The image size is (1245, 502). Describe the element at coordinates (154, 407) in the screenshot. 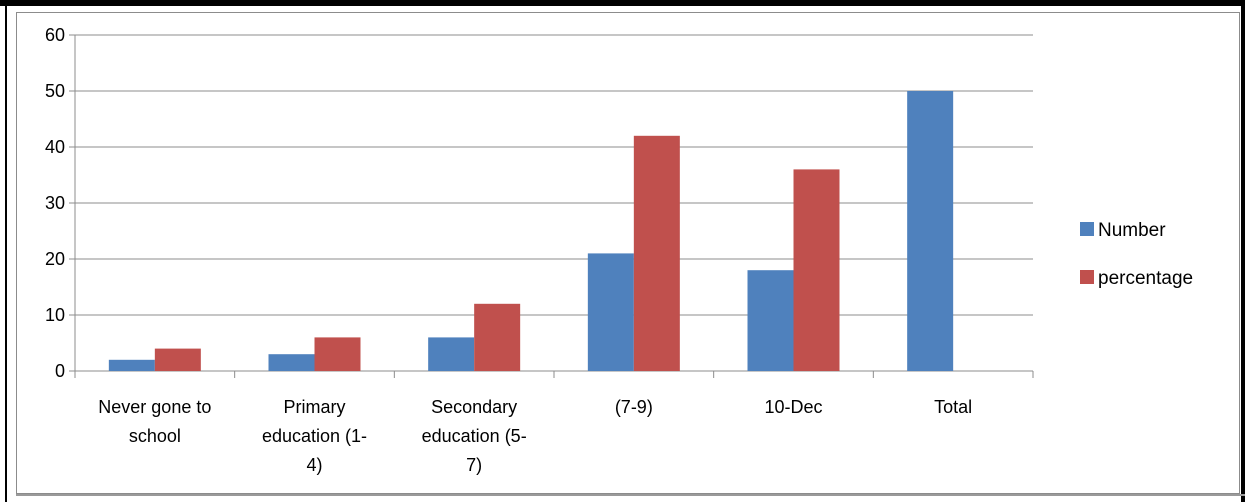

I see `x-category-label-line: Never gone to` at that location.